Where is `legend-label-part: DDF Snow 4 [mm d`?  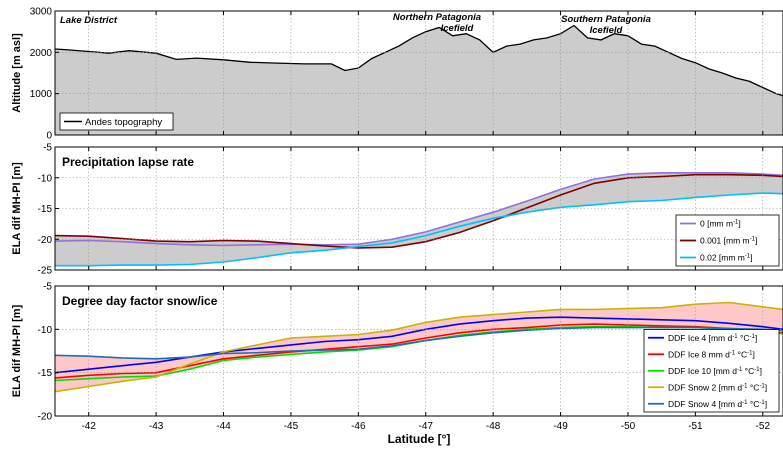 legend-label-part: DDF Snow 4 [mm d is located at coordinates (705, 404).